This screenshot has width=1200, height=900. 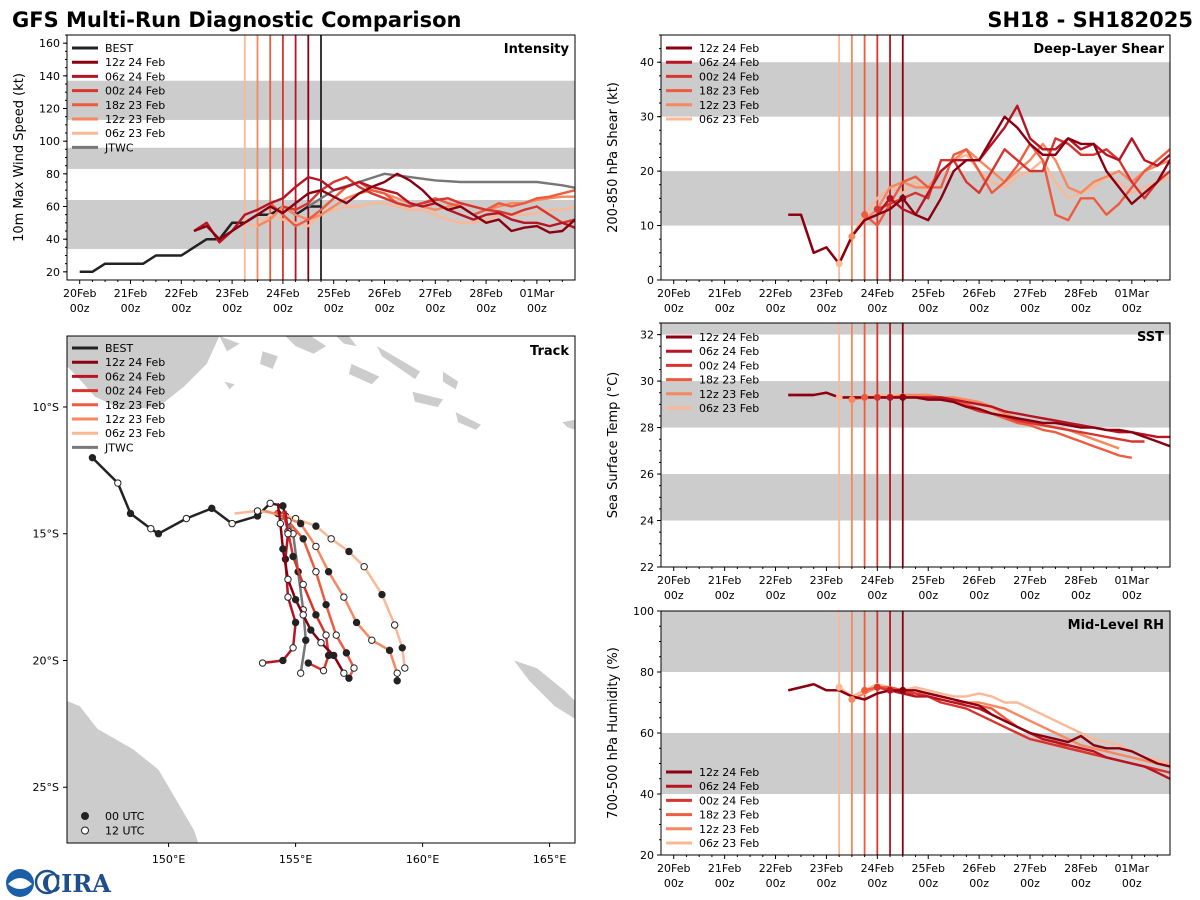 I want to click on rh-init-marker-12z-24-feb, so click(x=903, y=690).